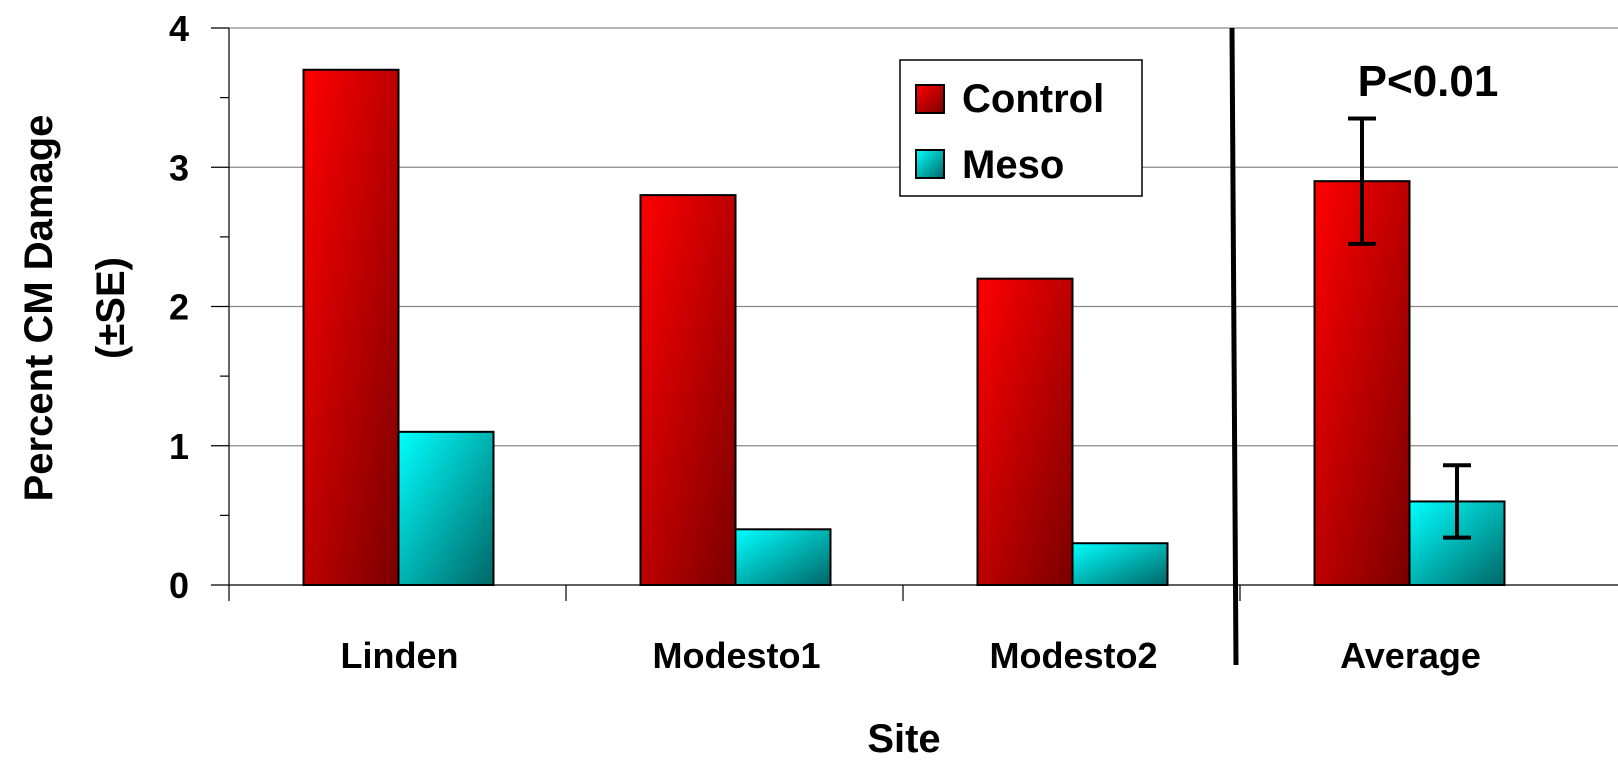  What do you see at coordinates (111, 308) in the screenshot?
I see `y-axis-title-line-2: (±SE)` at bounding box center [111, 308].